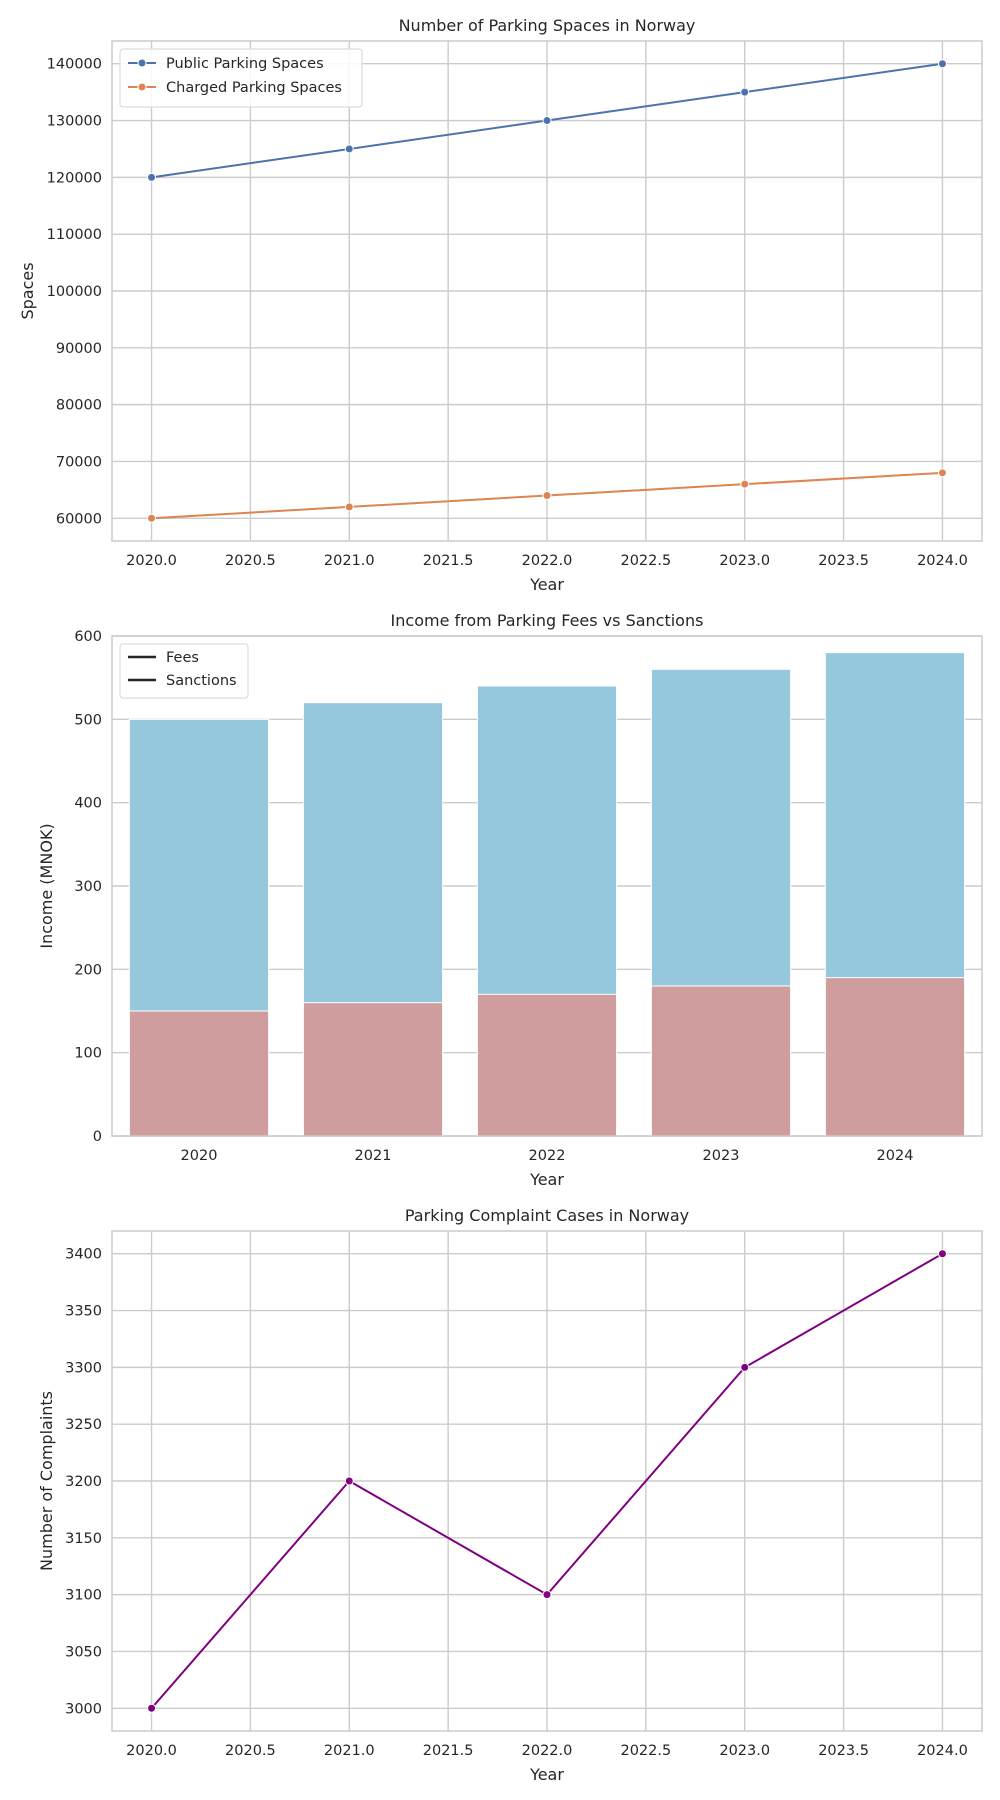 This screenshot has width=1000, height=1800. What do you see at coordinates (88, 804) in the screenshot?
I see `y-tick-label: 400` at bounding box center [88, 804].